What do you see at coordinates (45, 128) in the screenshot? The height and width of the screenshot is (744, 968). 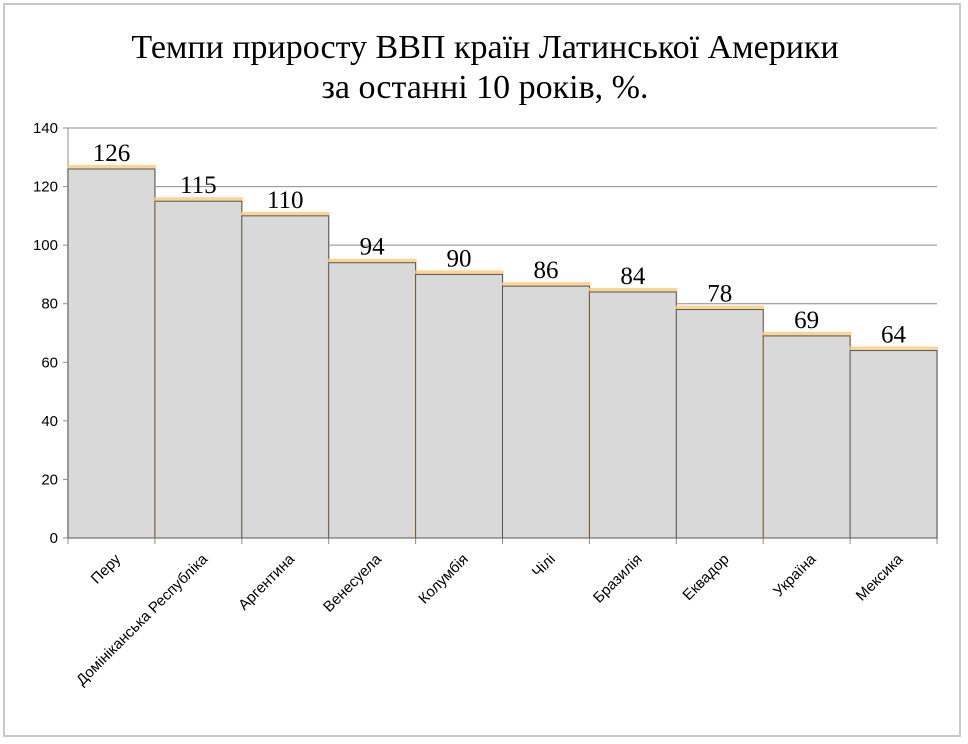 I see `y-tick-label: 140` at bounding box center [45, 128].